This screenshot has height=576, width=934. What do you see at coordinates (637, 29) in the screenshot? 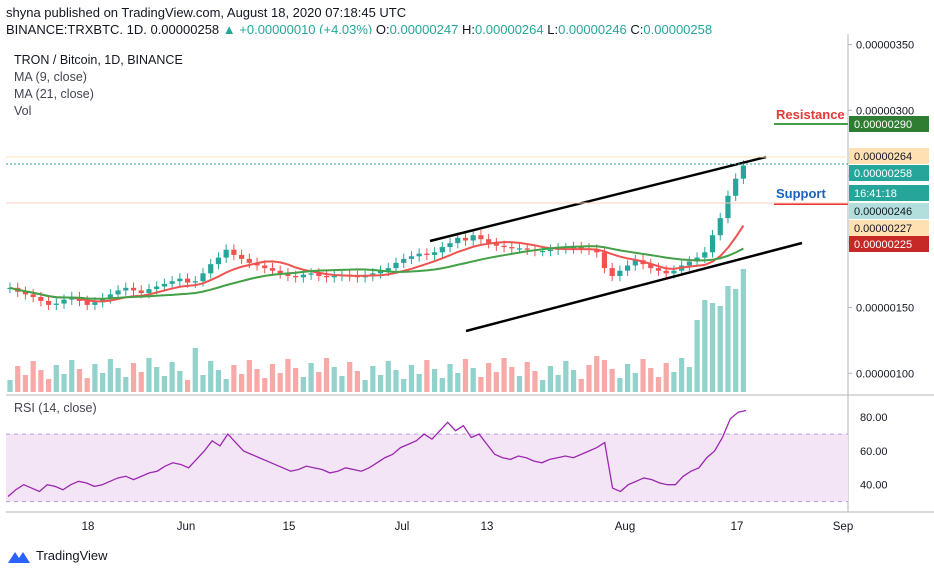
I see `close-label: C:` at bounding box center [637, 29].